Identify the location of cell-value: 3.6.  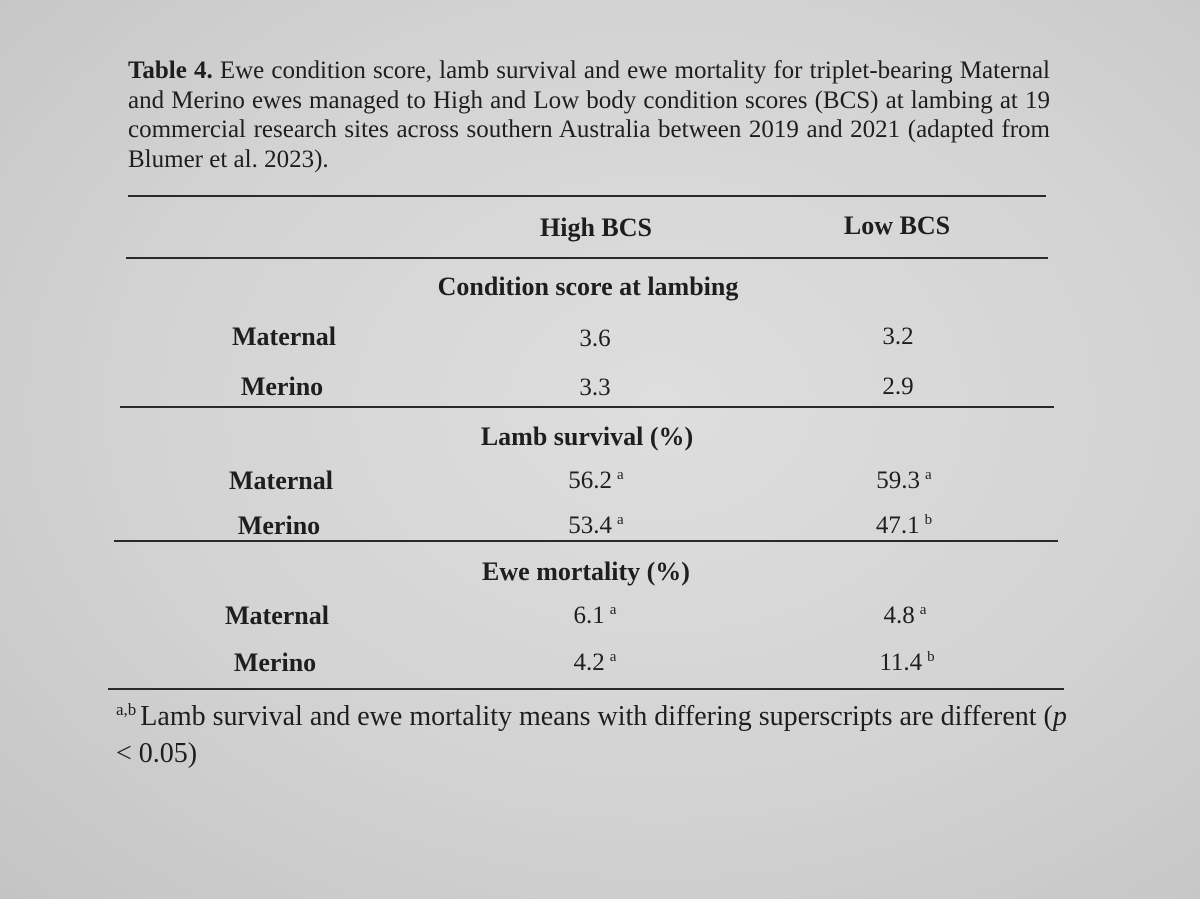
(595, 338).